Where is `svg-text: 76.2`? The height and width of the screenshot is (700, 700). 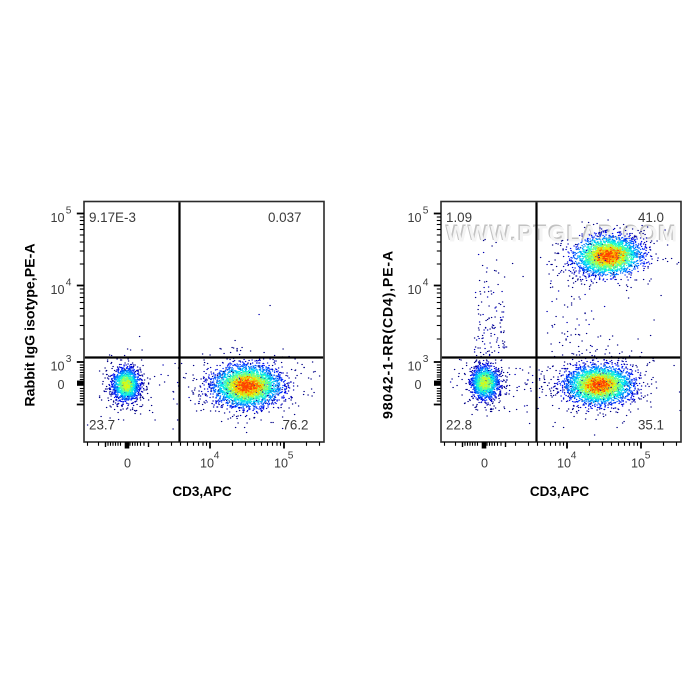
svg-text: 76.2 is located at coordinates (295, 425).